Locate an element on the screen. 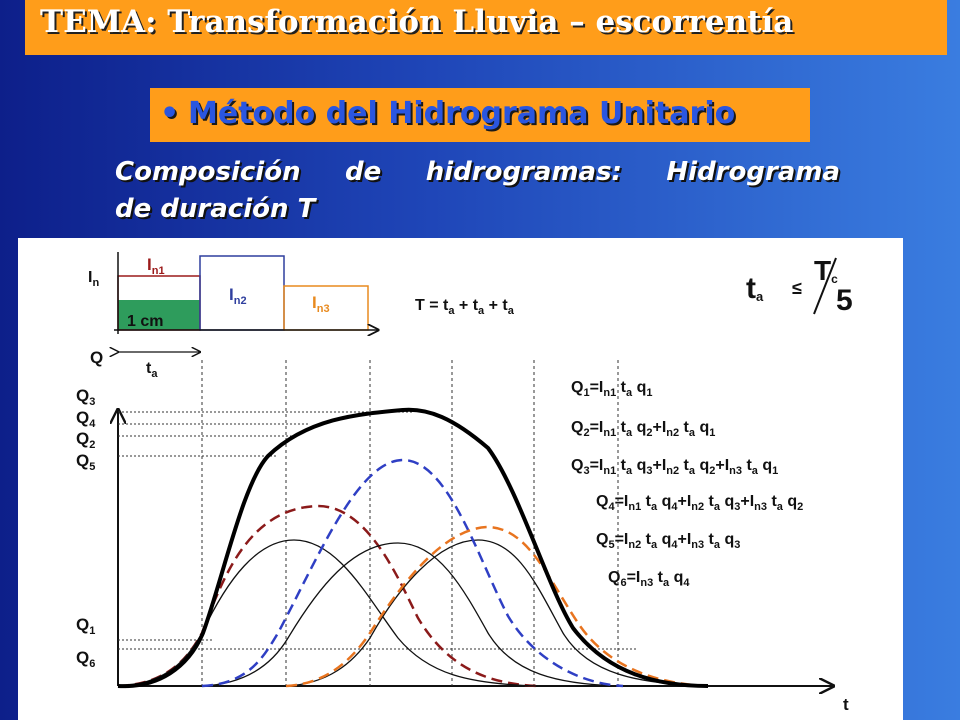  in1-label: In1 is located at coordinates (156, 266).